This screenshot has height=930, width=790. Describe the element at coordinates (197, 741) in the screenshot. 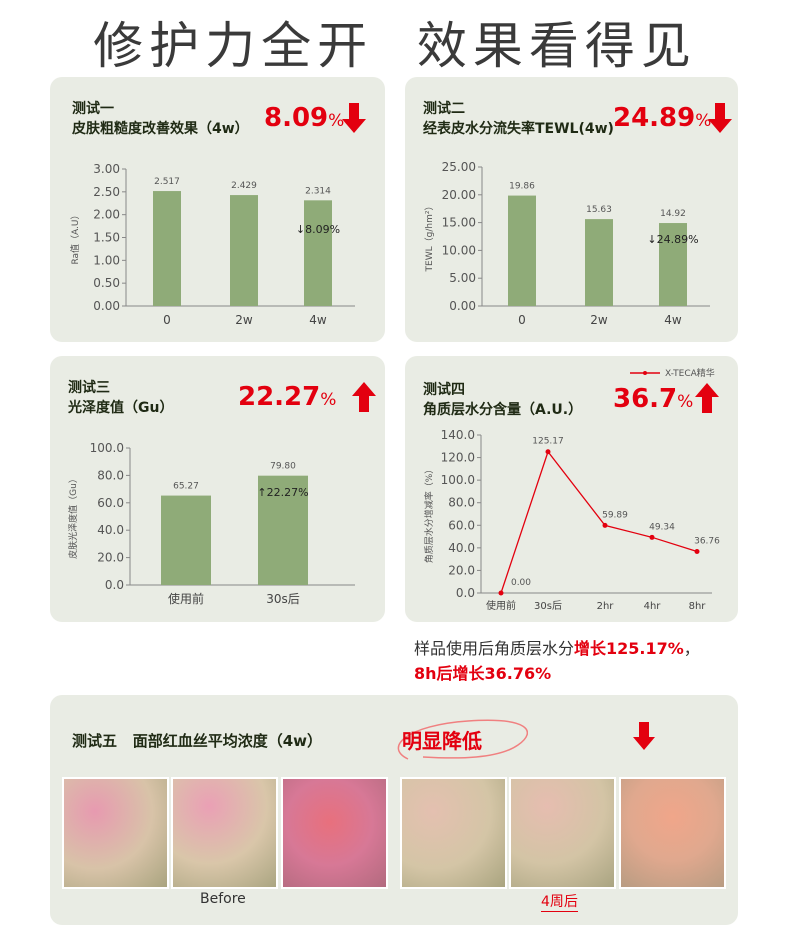

I see `panel-title: 测试五 面部红血丝平均浓度（4w）` at that location.